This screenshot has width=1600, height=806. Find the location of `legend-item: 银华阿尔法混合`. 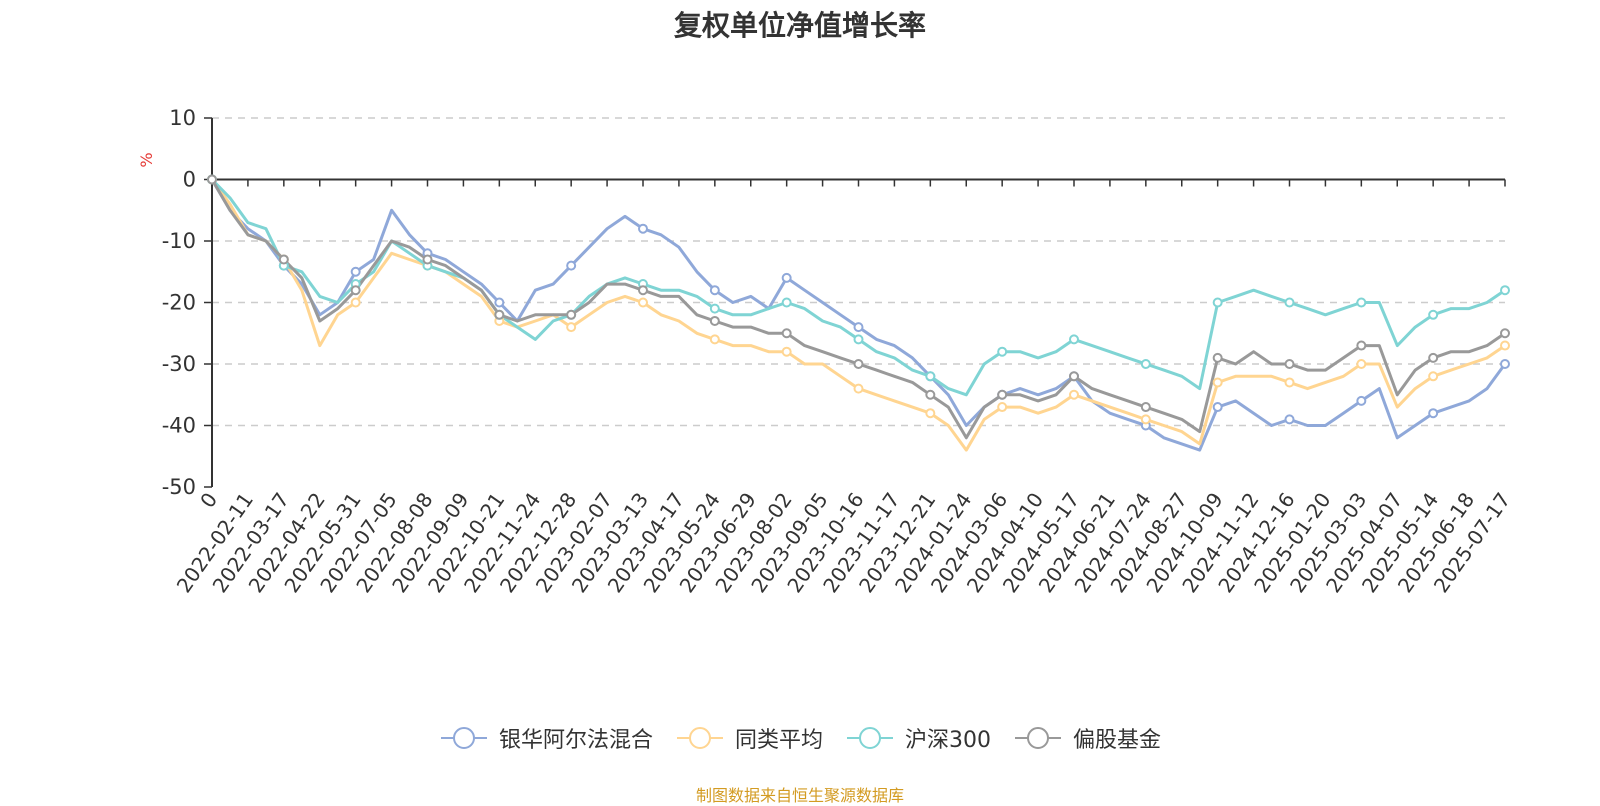

legend-item: 银华阿尔法混合 is located at coordinates (546, 738).